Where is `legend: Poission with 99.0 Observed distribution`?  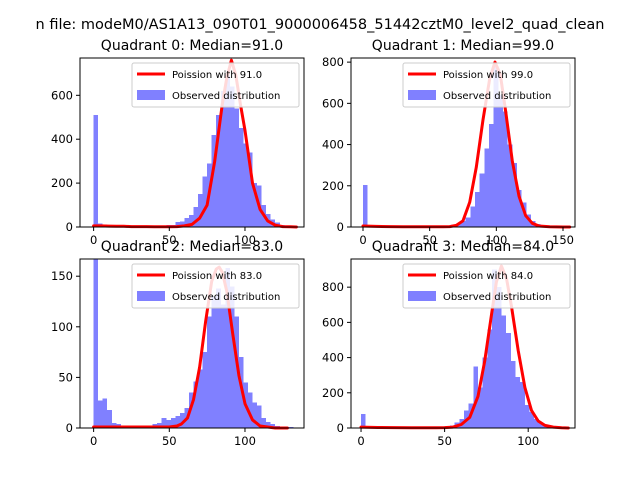
legend: Poission with 99.0 Observed distribution is located at coordinates (486, 85).